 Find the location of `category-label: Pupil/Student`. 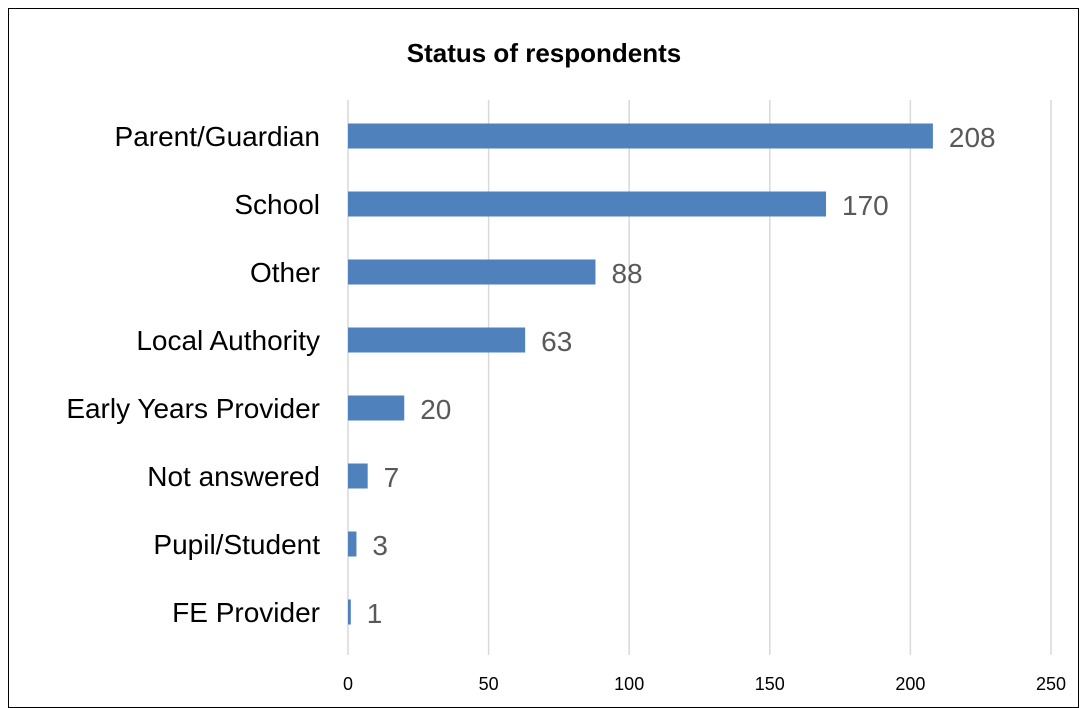

category-label: Pupil/Student is located at coordinates (236, 544).